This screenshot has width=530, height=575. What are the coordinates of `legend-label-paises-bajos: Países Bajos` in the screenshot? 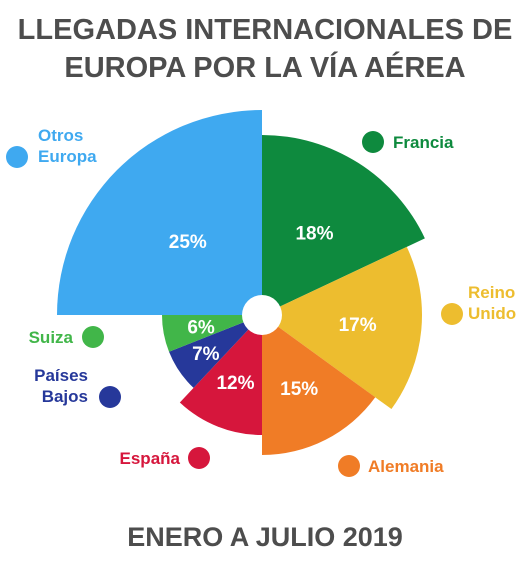 It's located at (61, 386).